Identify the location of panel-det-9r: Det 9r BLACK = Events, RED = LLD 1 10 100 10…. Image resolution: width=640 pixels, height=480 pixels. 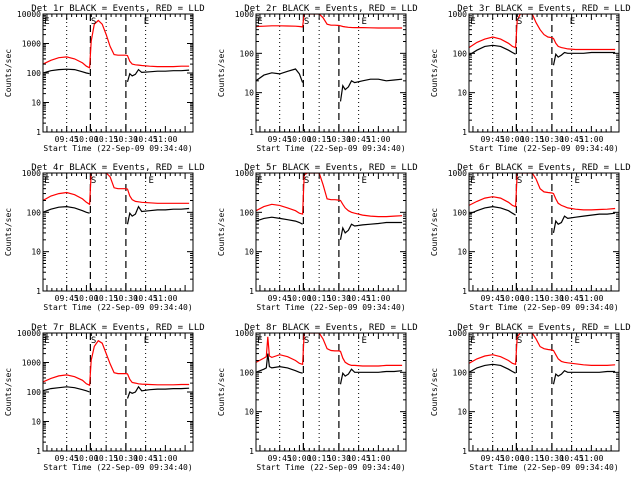
(530, 397).